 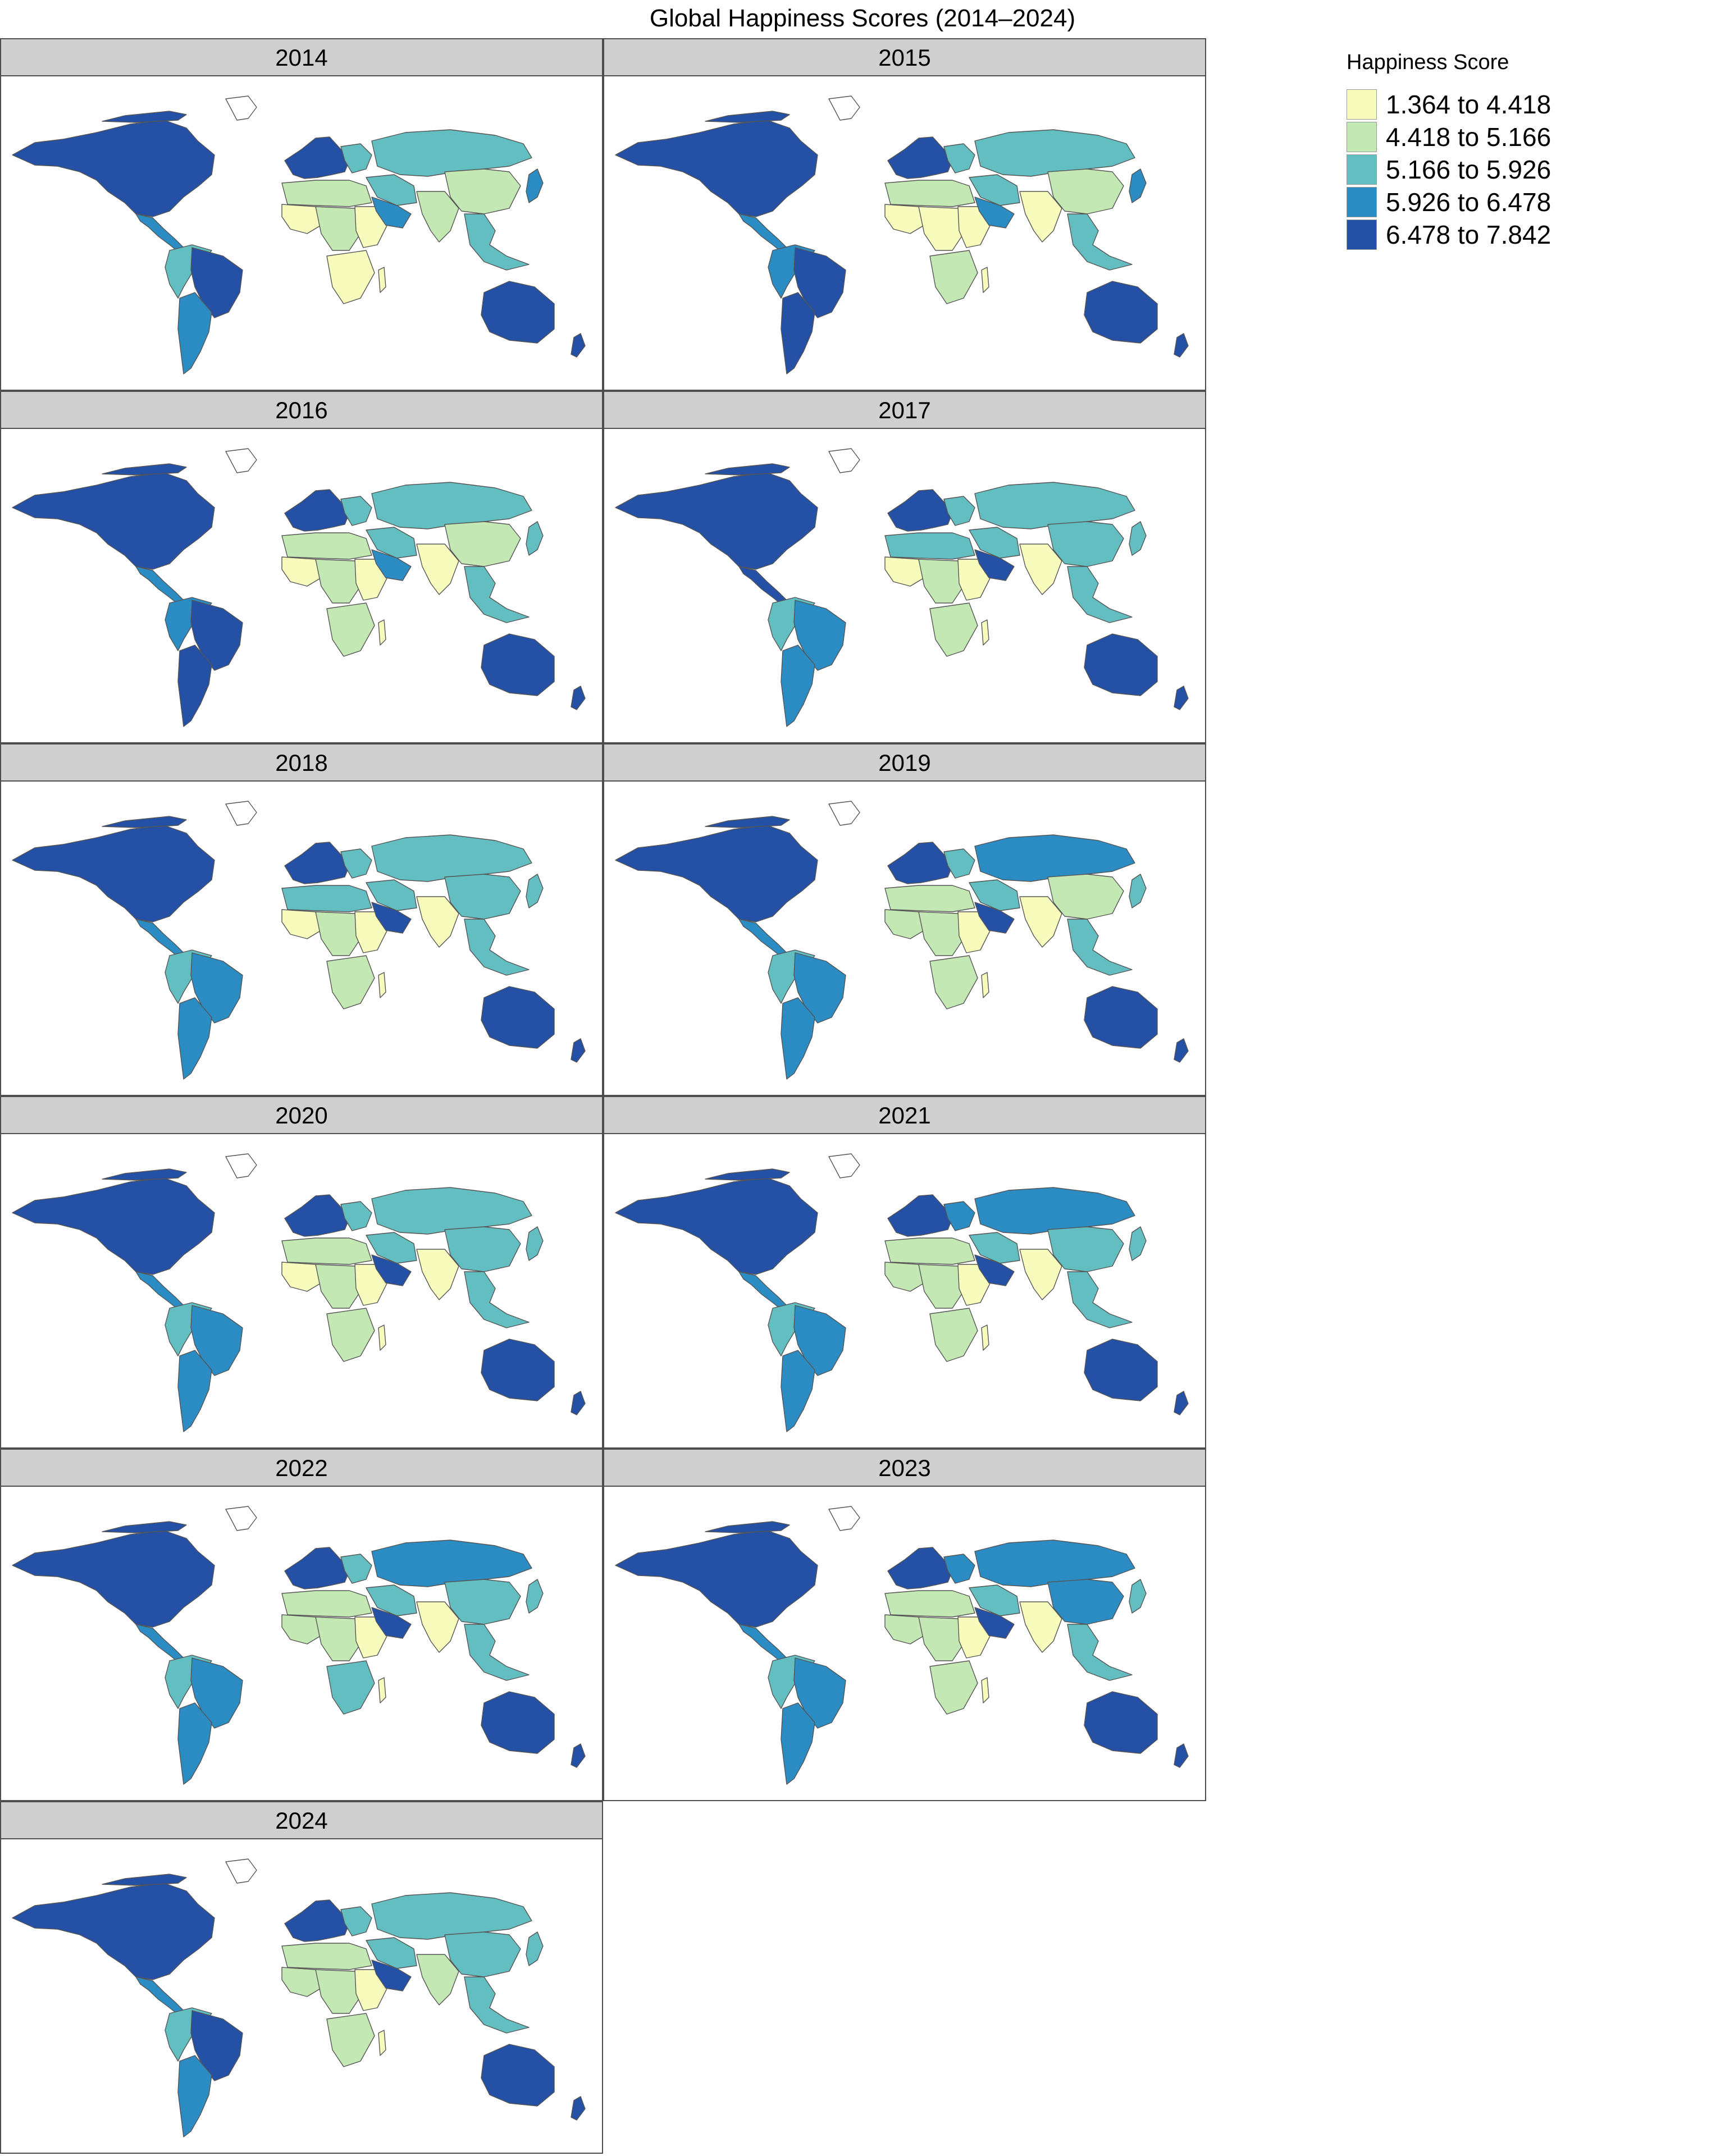 I want to click on legend-label: 6.478 to 7.842, so click(x=1469, y=234).